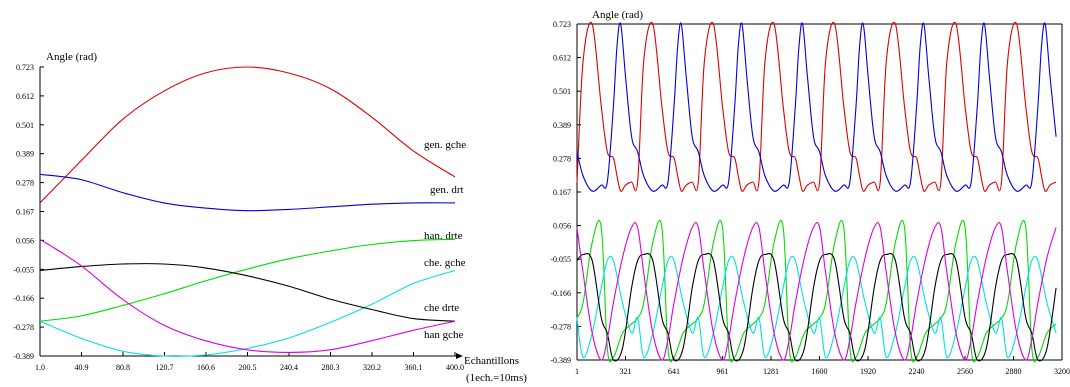 The image size is (1070, 387). Describe the element at coordinates (965, 371) in the screenshot. I see `x-tick-label: 2560` at that location.